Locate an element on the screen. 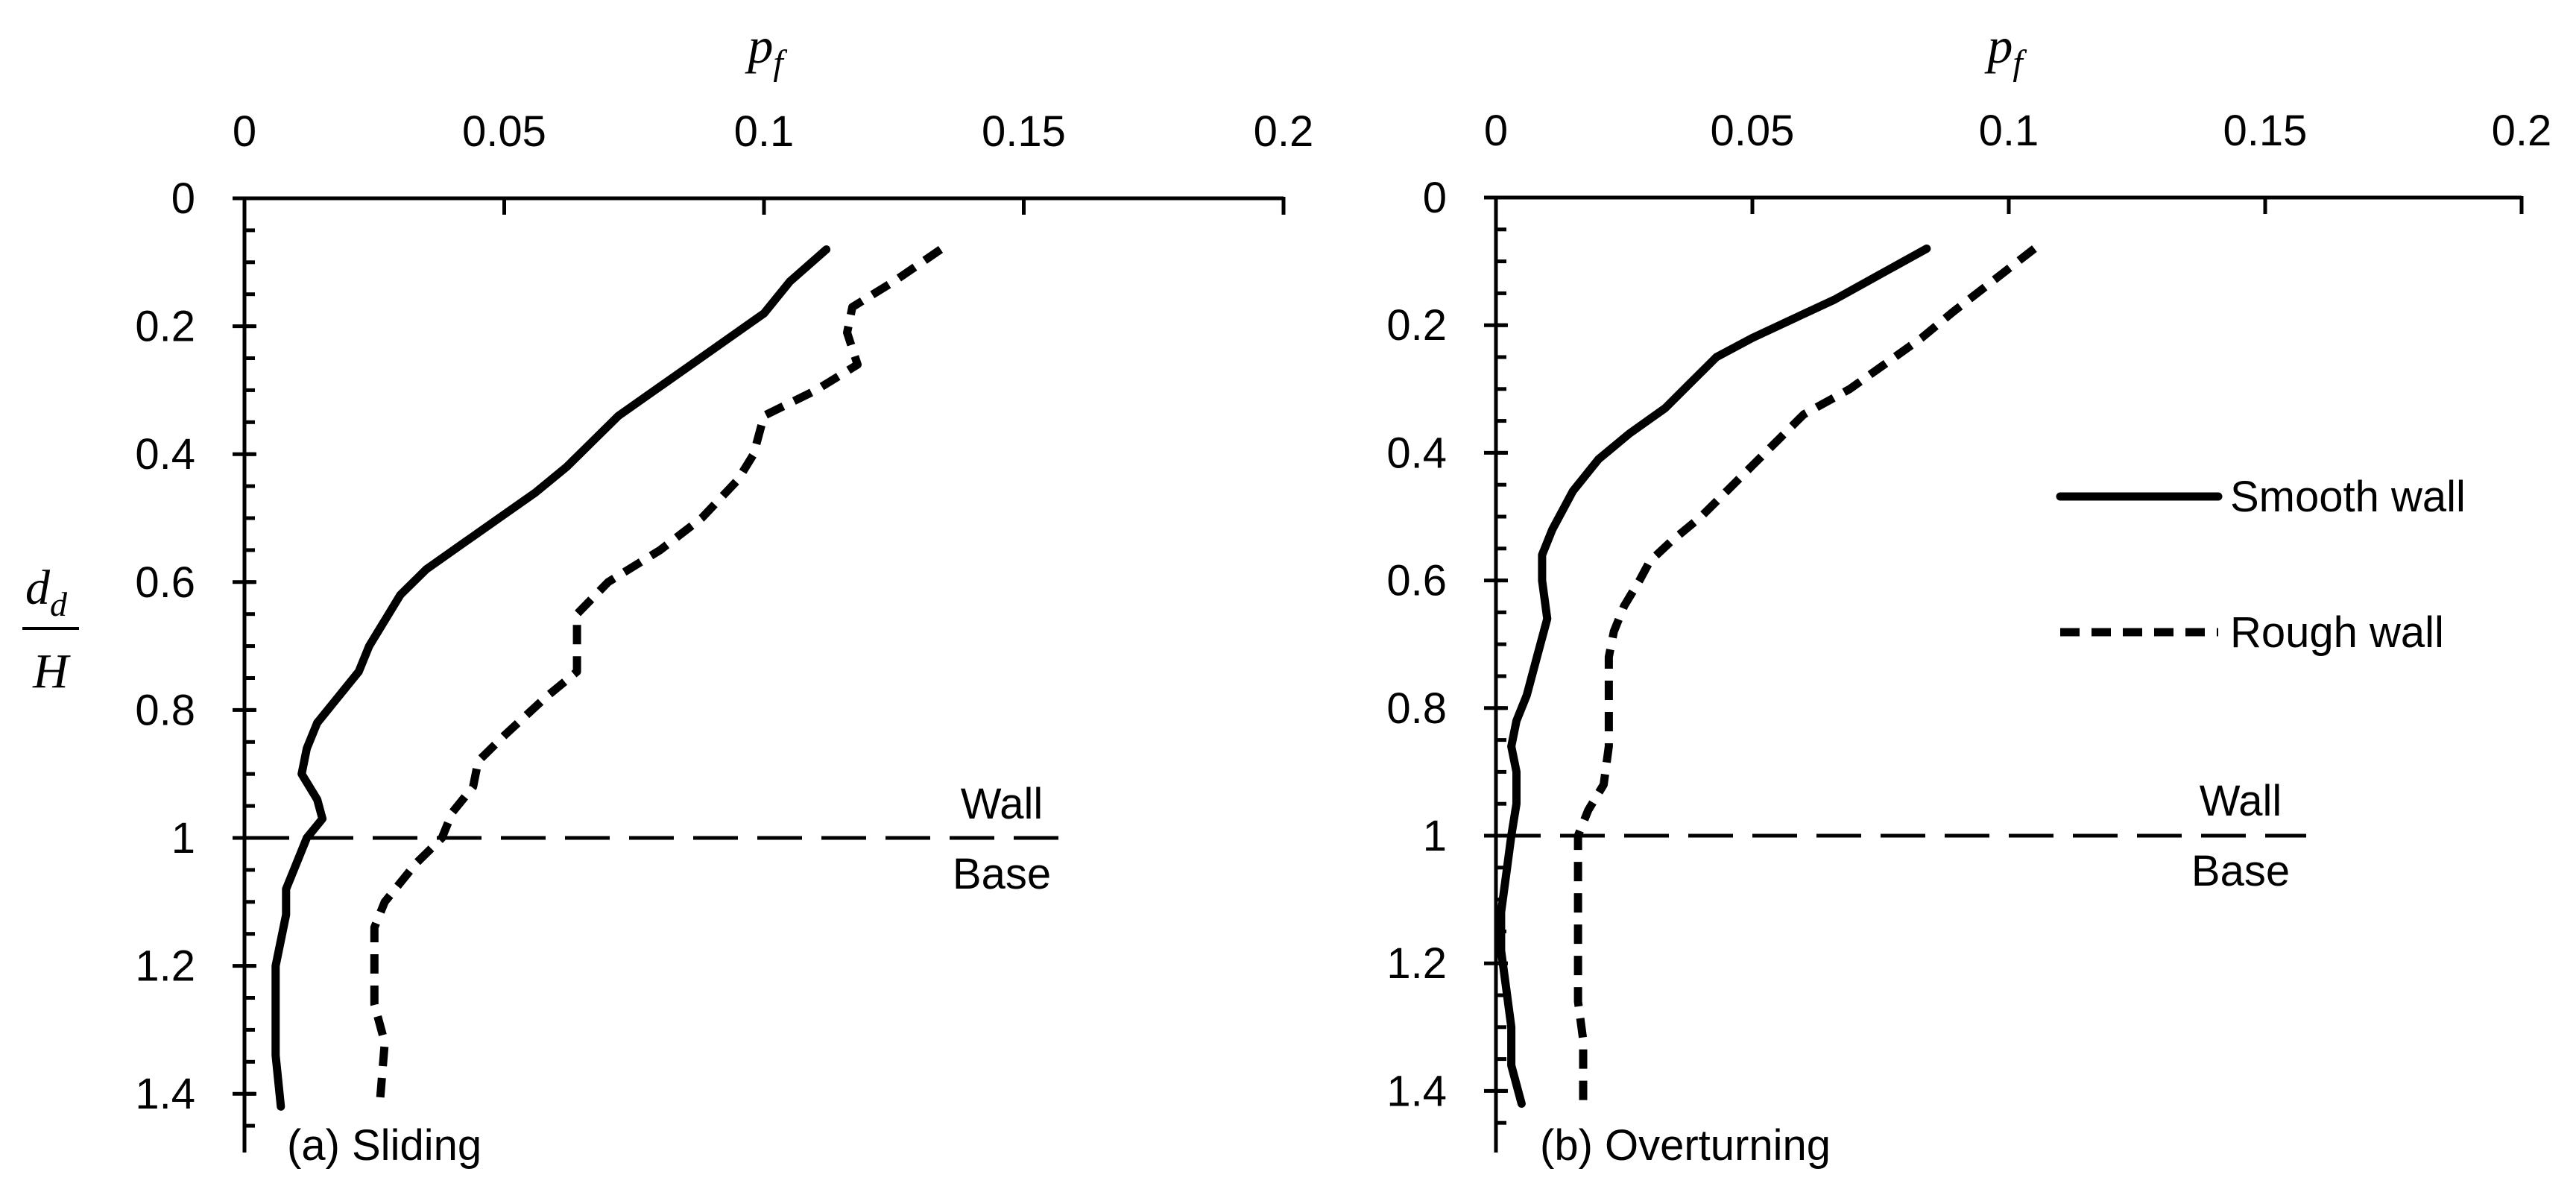 The height and width of the screenshot is (1198, 2576). legend: Smooth wall Rough wall is located at coordinates (2261, 565).